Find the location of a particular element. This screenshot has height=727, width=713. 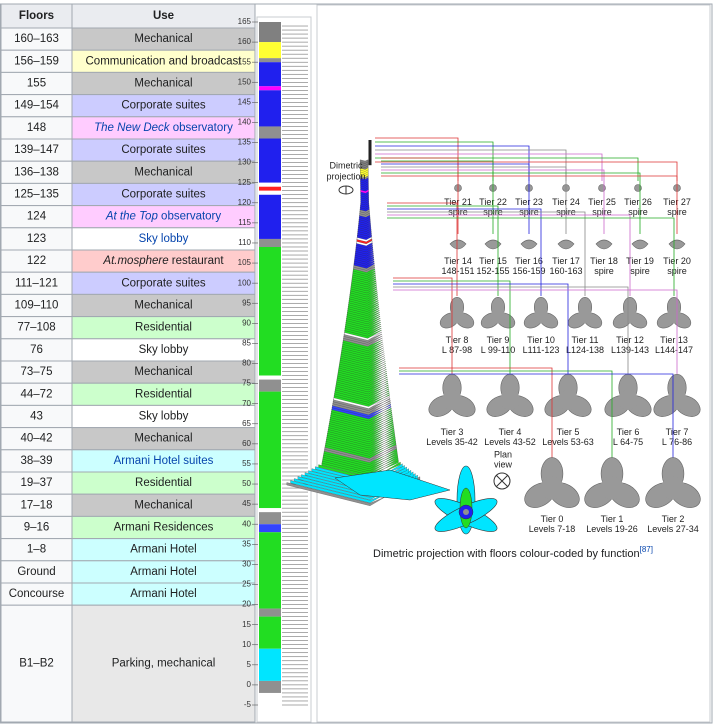

use-label: Armani Hotel suites is located at coordinates (164, 461).